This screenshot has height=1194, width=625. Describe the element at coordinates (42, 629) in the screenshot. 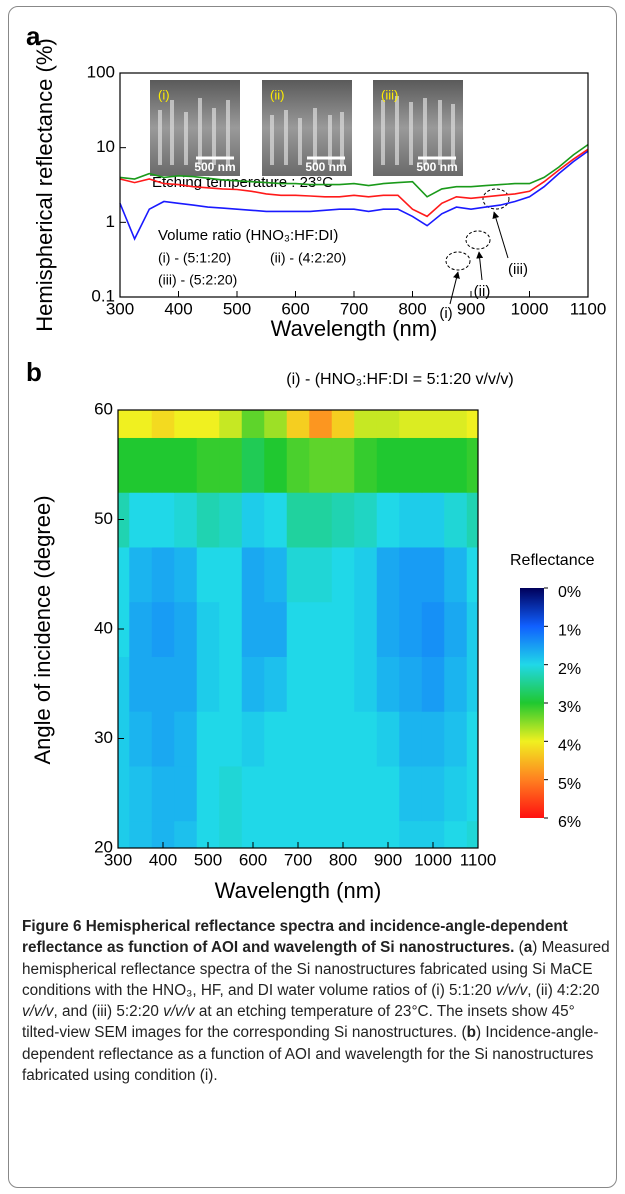

I see `y-axis-title: Angle of incidence (degree)` at that location.